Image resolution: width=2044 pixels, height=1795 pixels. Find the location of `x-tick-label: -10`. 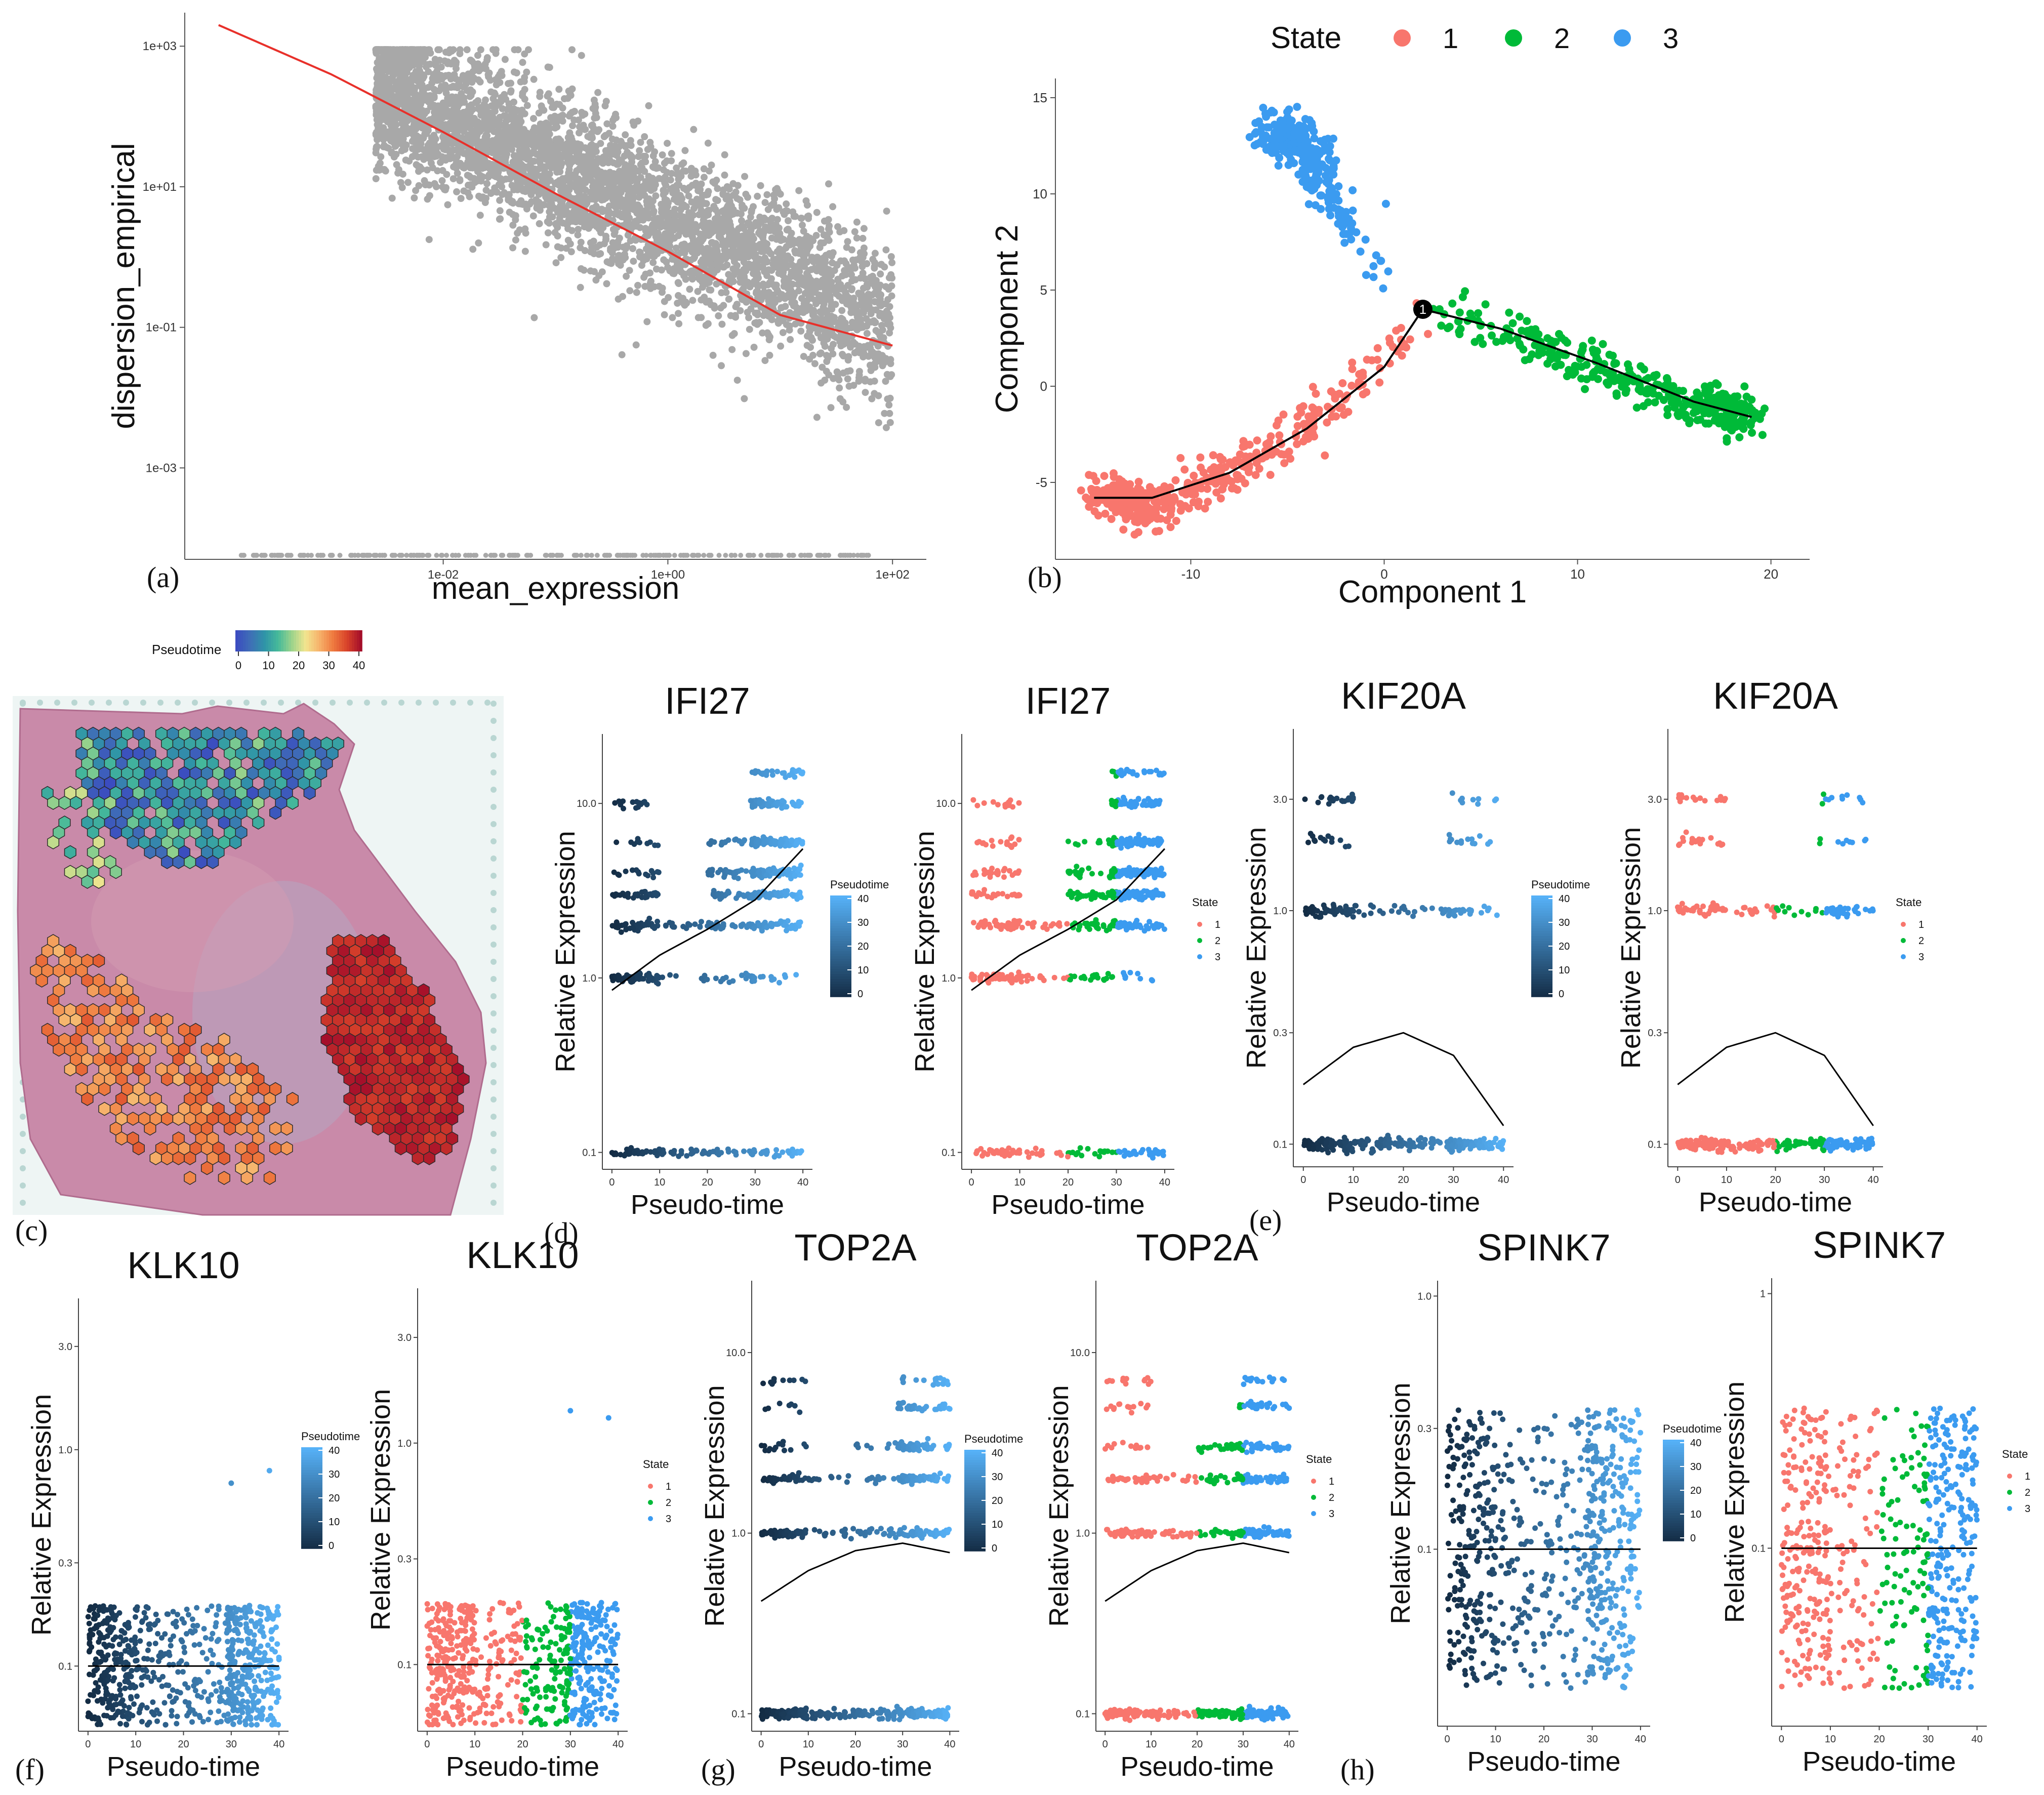

x-tick-label: -10 is located at coordinates (1191, 574).